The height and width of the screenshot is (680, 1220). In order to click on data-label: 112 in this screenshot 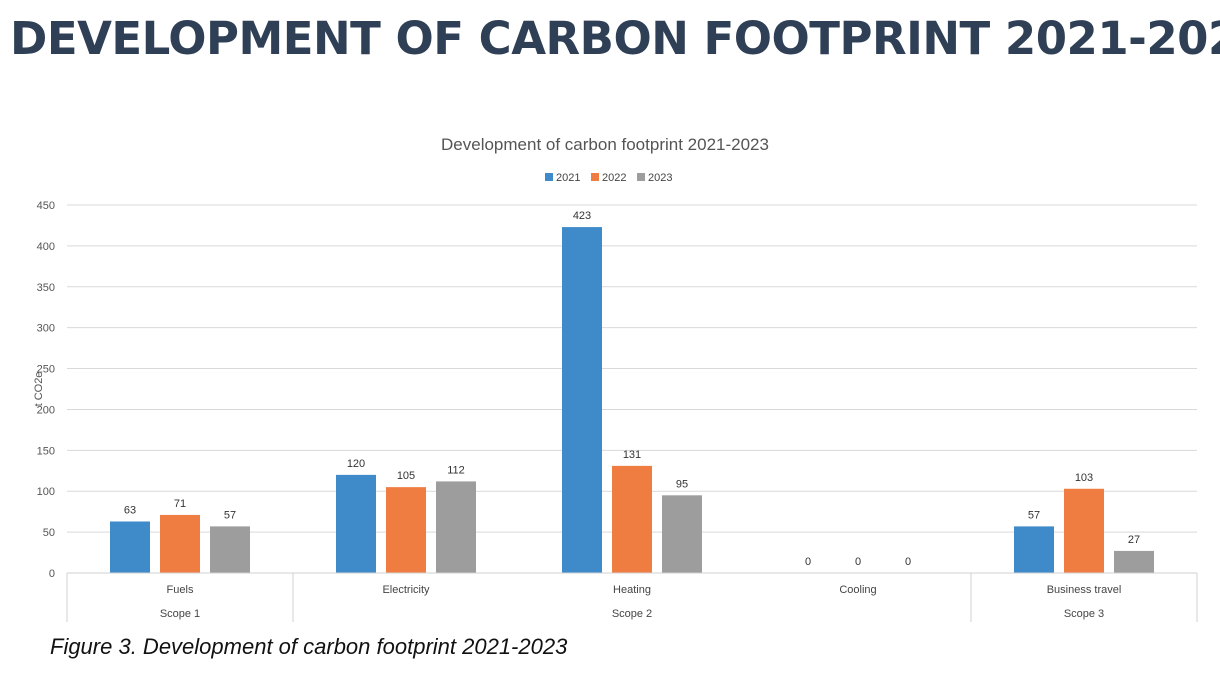, I will do `click(456, 470)`.